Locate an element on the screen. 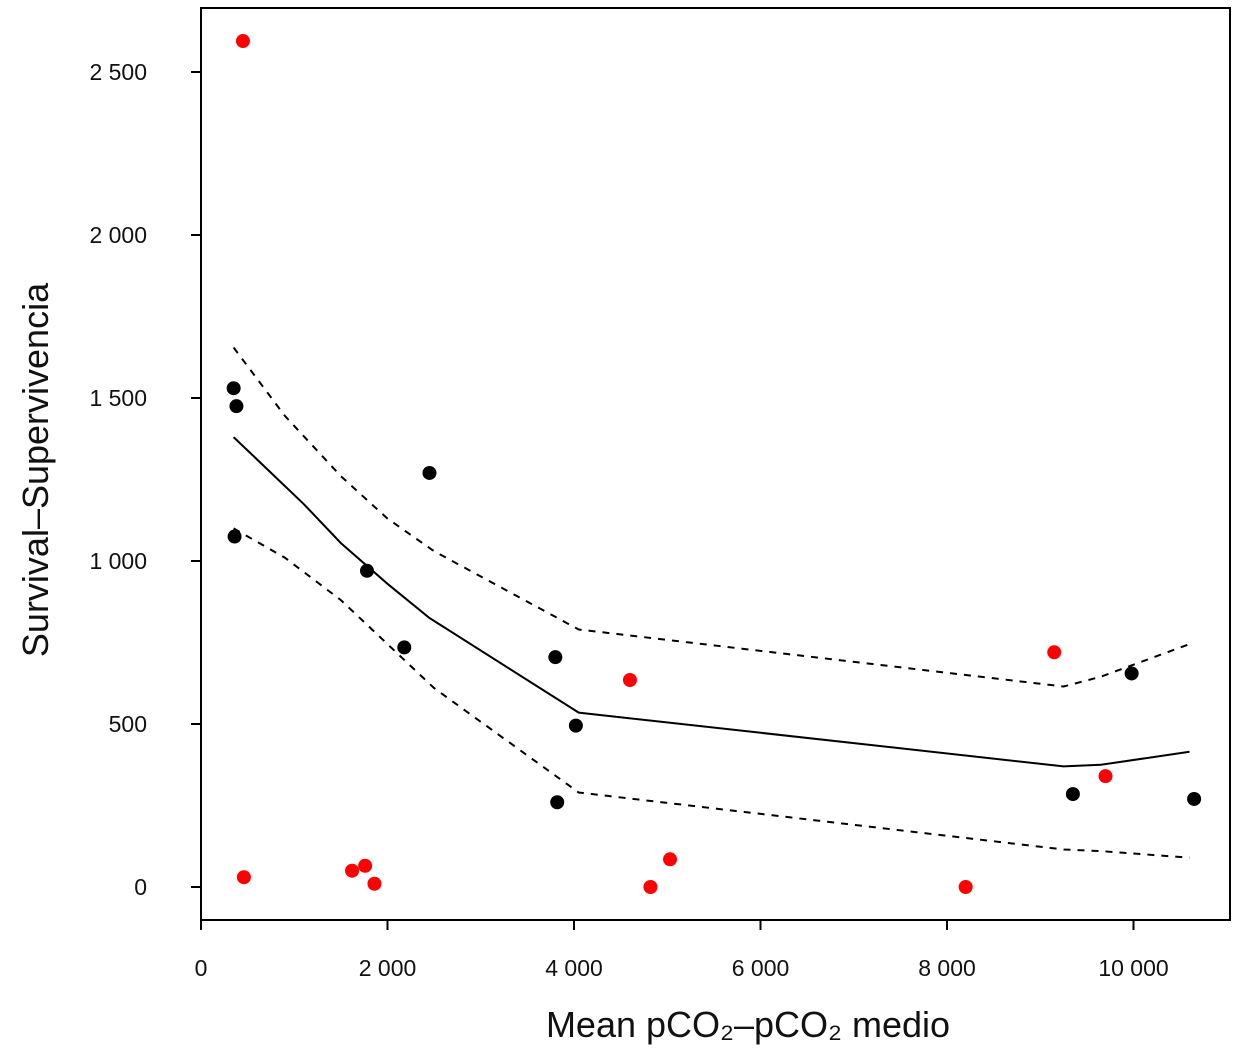 This screenshot has width=1235, height=1051. x-axis: 0 2 000 4 000 6 000 8 000 10 000 is located at coordinates (682, 950).